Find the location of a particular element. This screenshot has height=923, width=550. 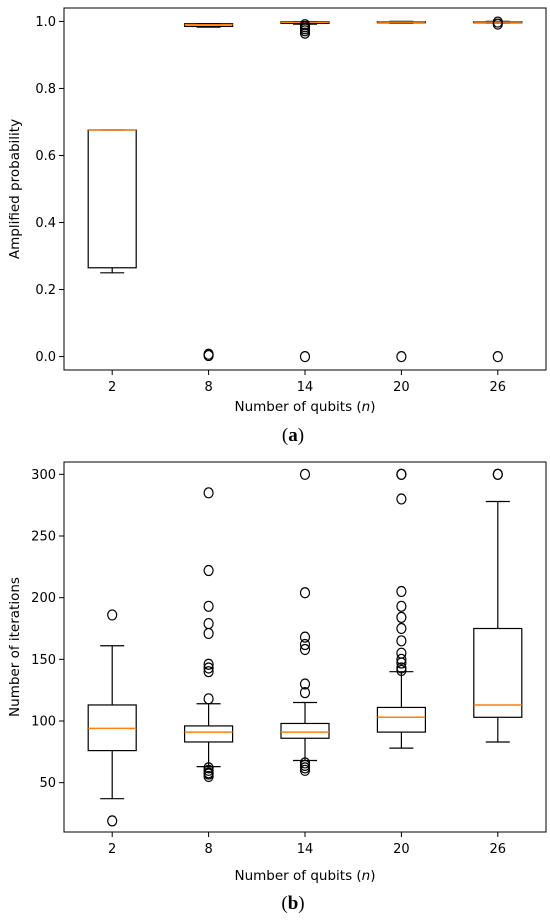

y-axis-label: Amplified probability is located at coordinates (15, 189).